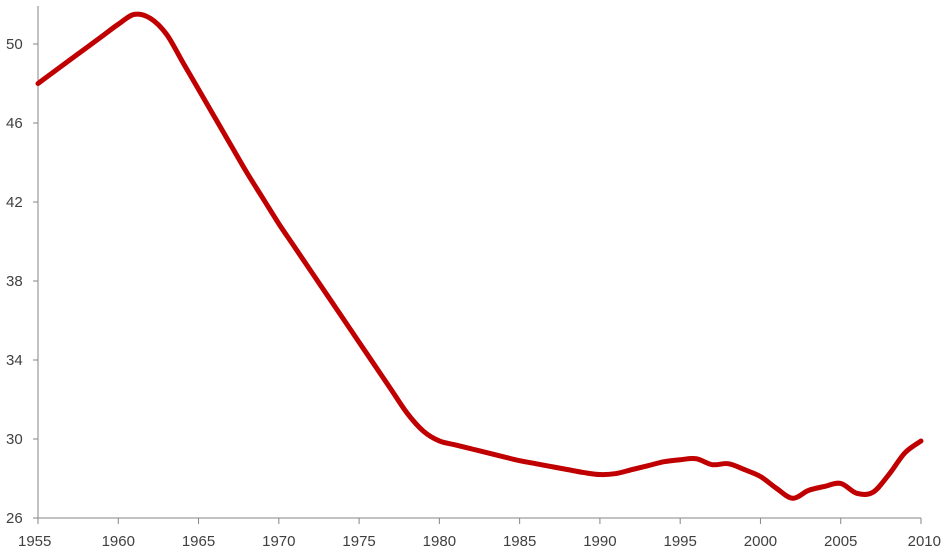 The height and width of the screenshot is (551, 943). What do you see at coordinates (924, 541) in the screenshot?
I see `x-tick-label: 2010` at bounding box center [924, 541].